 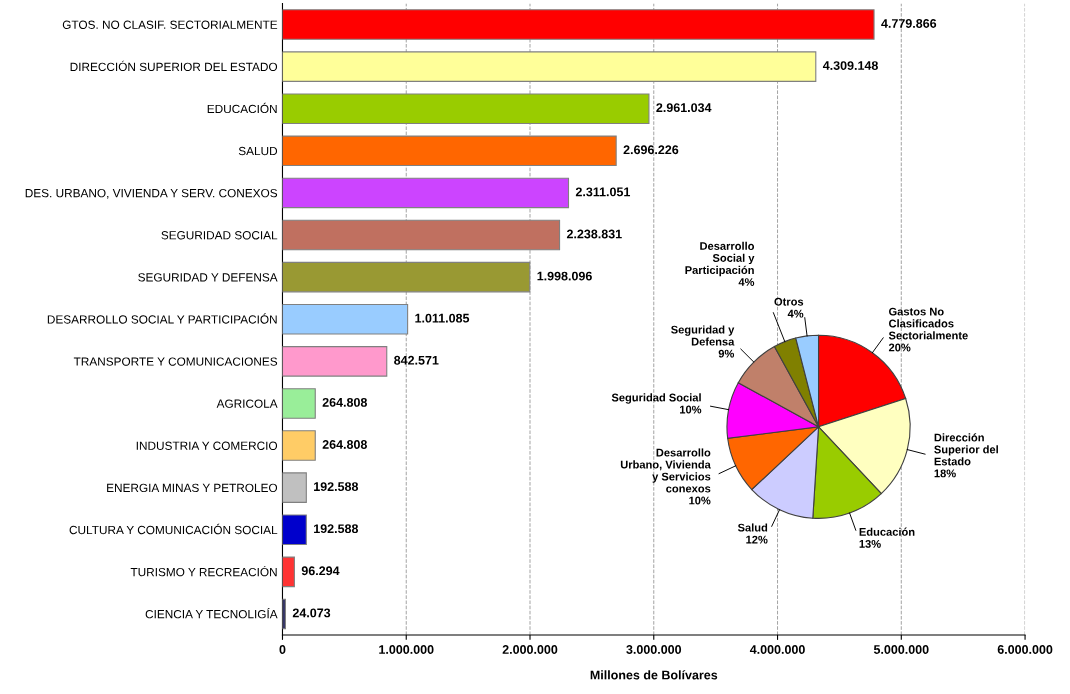 I want to click on x-tick-label: 1.000.000, so click(x=406, y=649).